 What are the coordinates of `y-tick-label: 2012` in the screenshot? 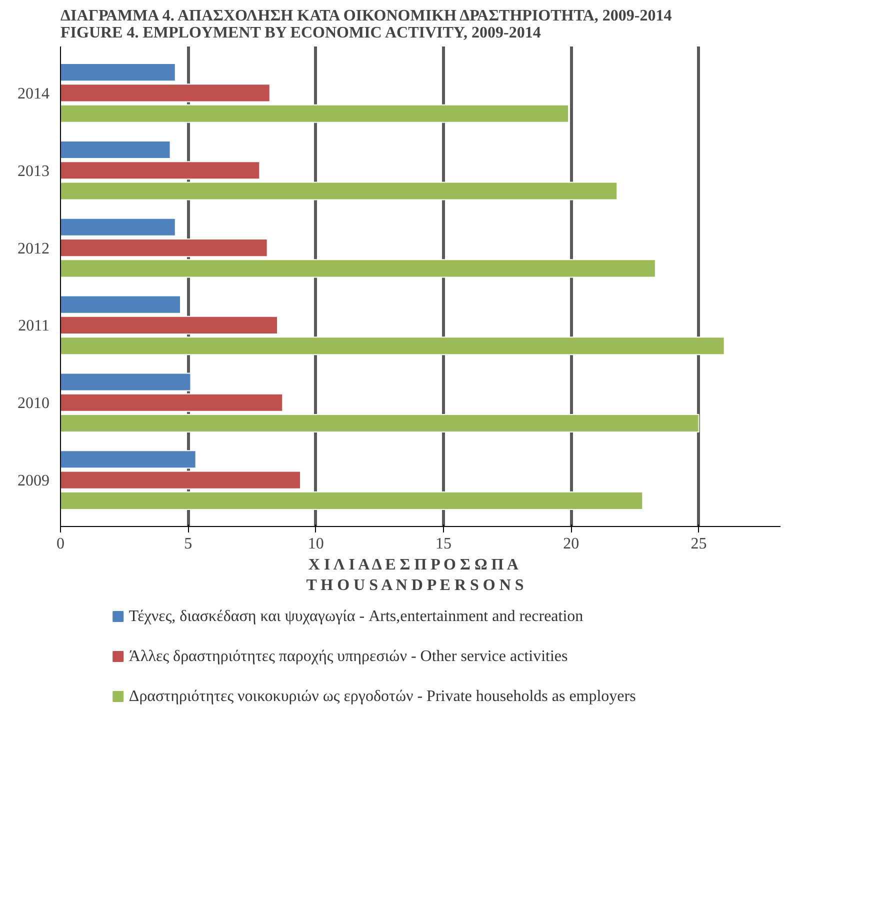 It's located at (34, 249).